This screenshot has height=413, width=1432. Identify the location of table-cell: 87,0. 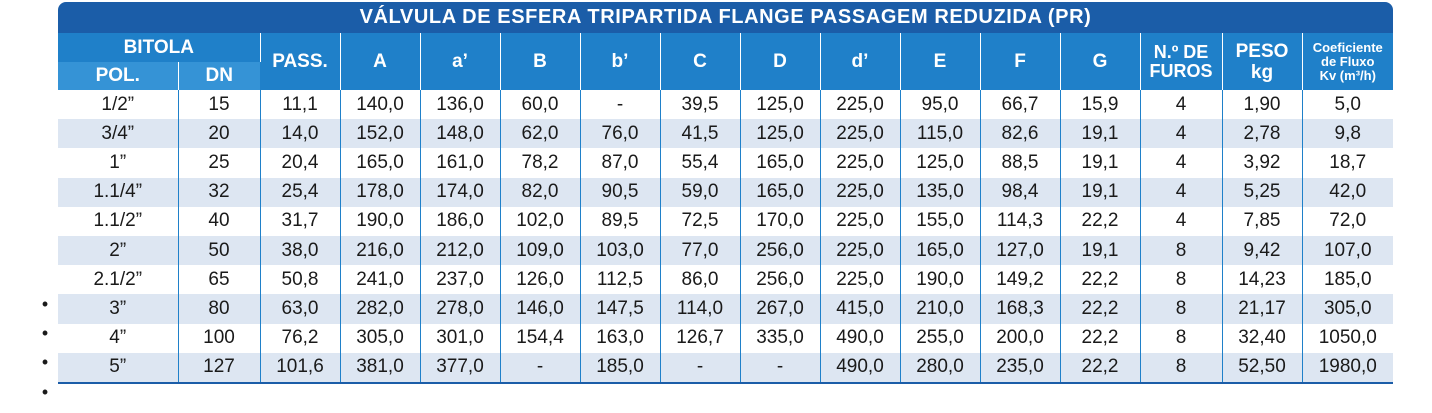
(620, 163).